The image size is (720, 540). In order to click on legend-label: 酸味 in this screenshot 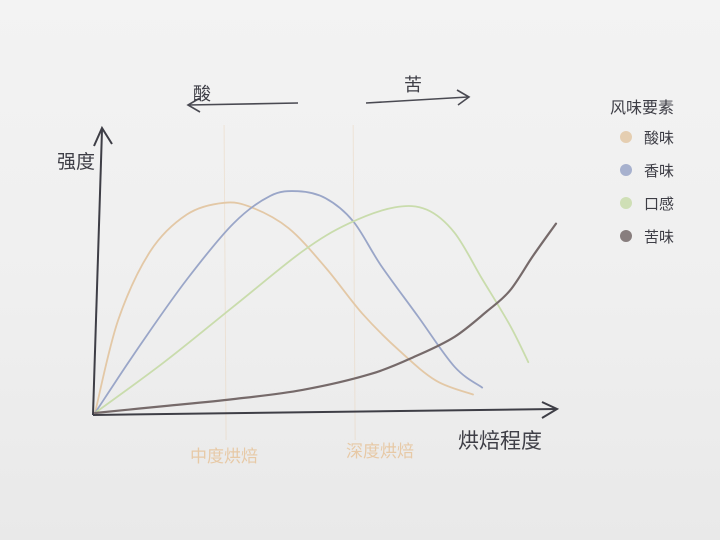, I will do `click(659, 138)`.